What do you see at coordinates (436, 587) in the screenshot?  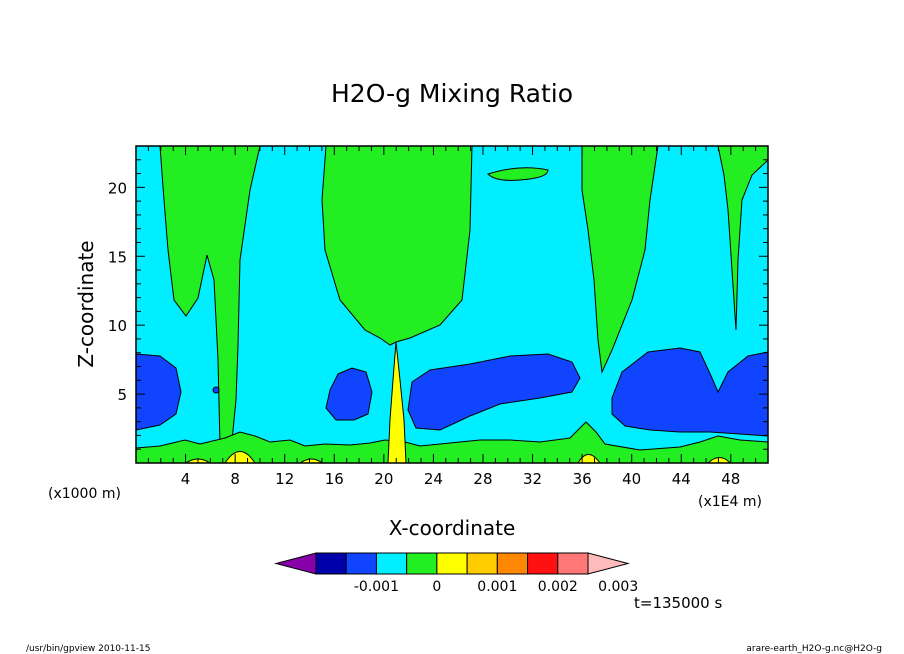 I see `colorbar-tick-label: 0` at bounding box center [436, 587].